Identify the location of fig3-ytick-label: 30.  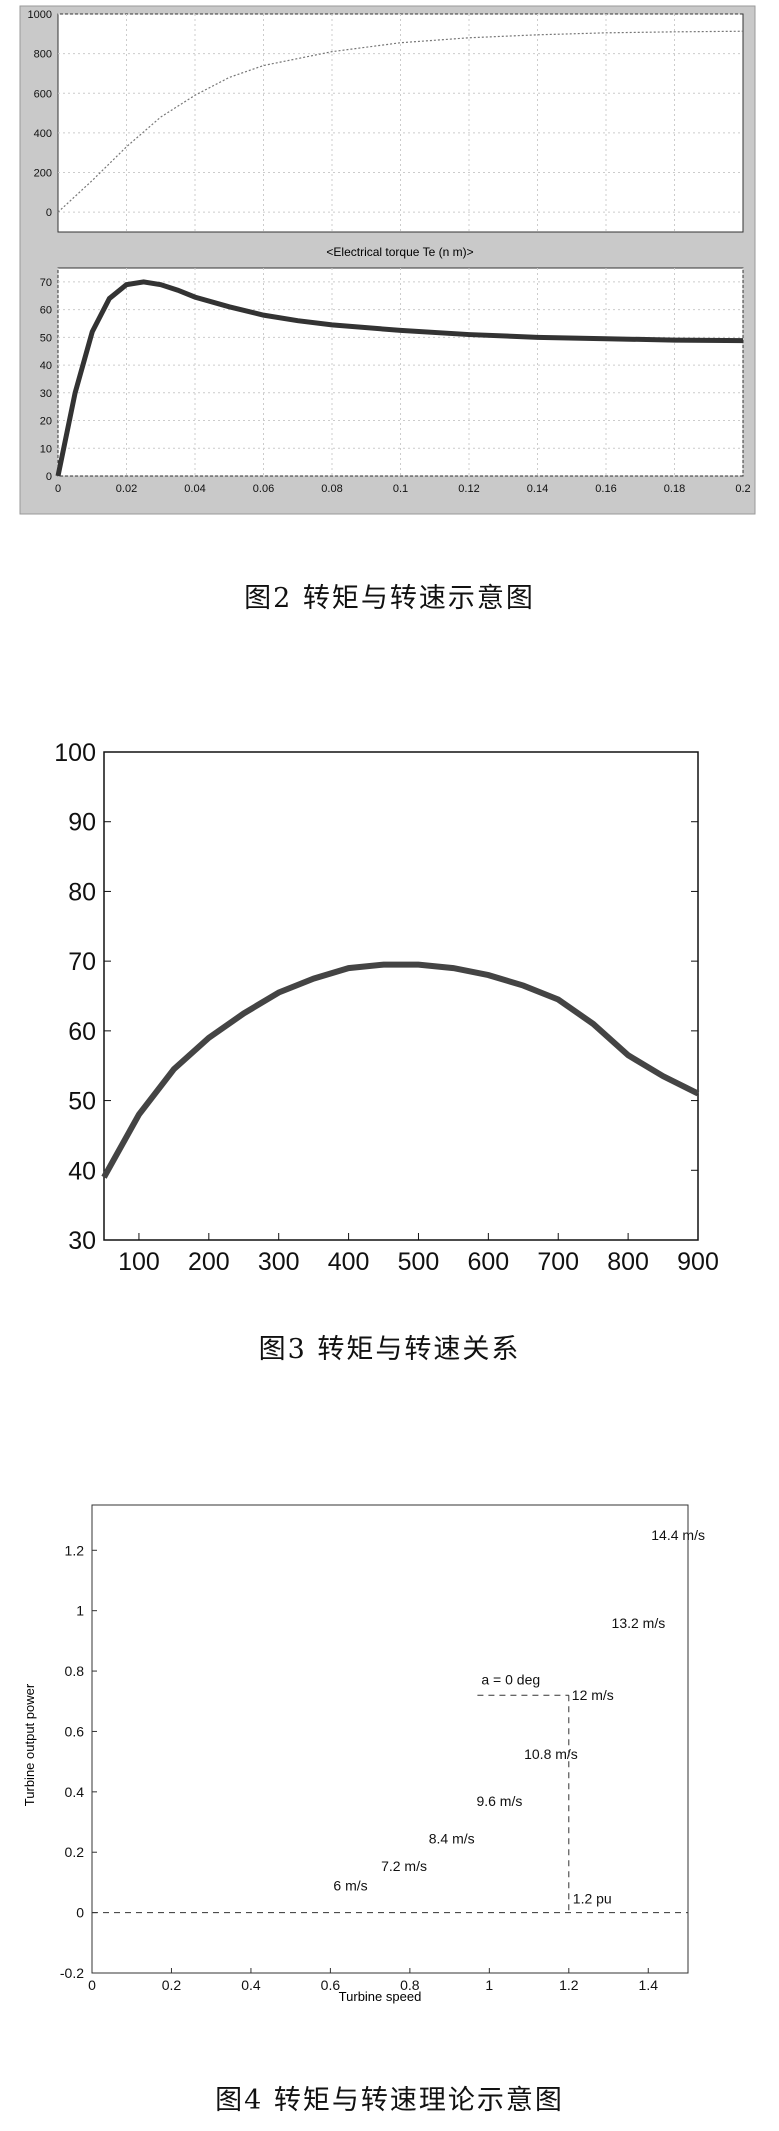
(82, 1241).